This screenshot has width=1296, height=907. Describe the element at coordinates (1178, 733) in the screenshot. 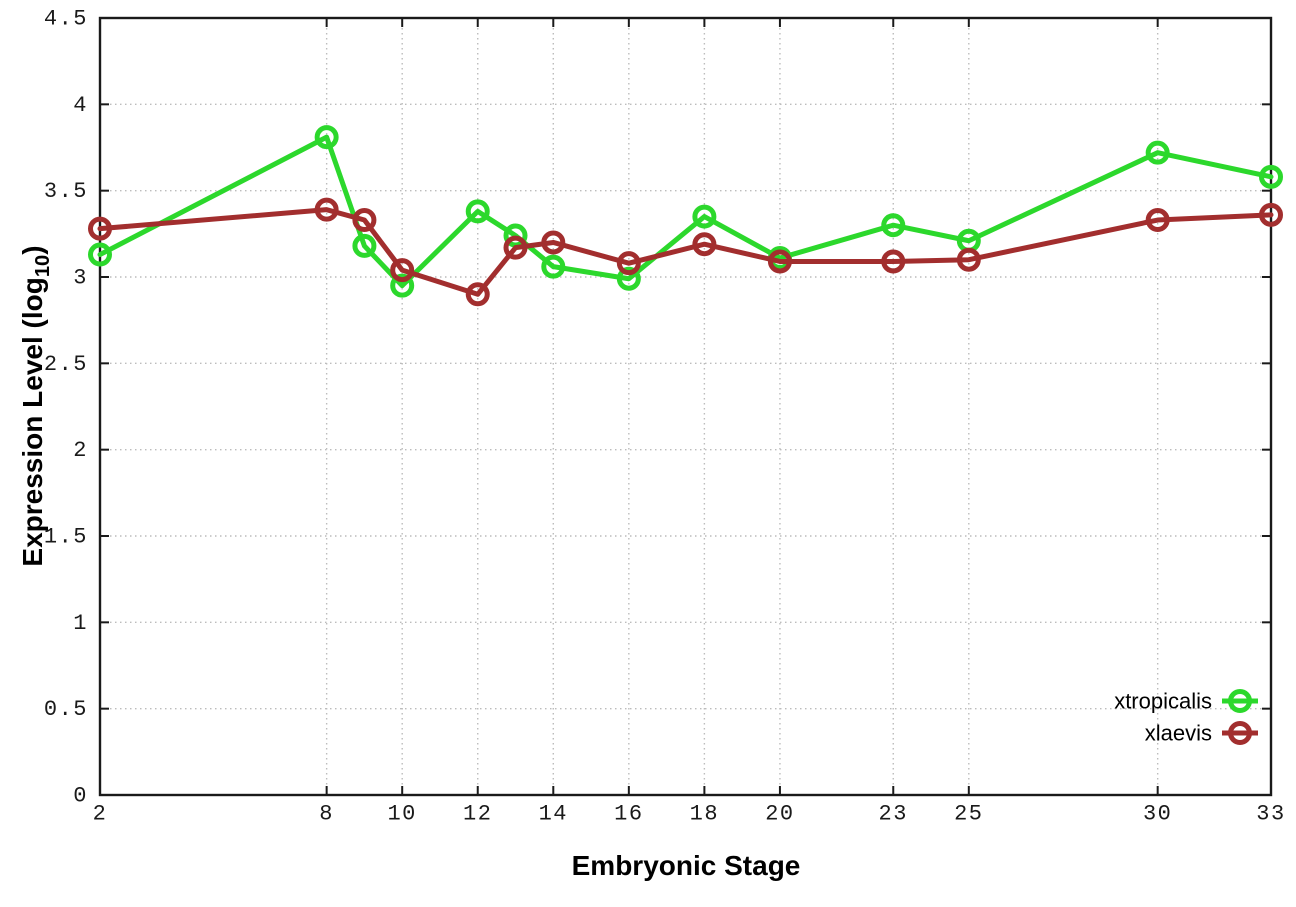

I see `legend-label-xlaevis: xlaevis` at that location.